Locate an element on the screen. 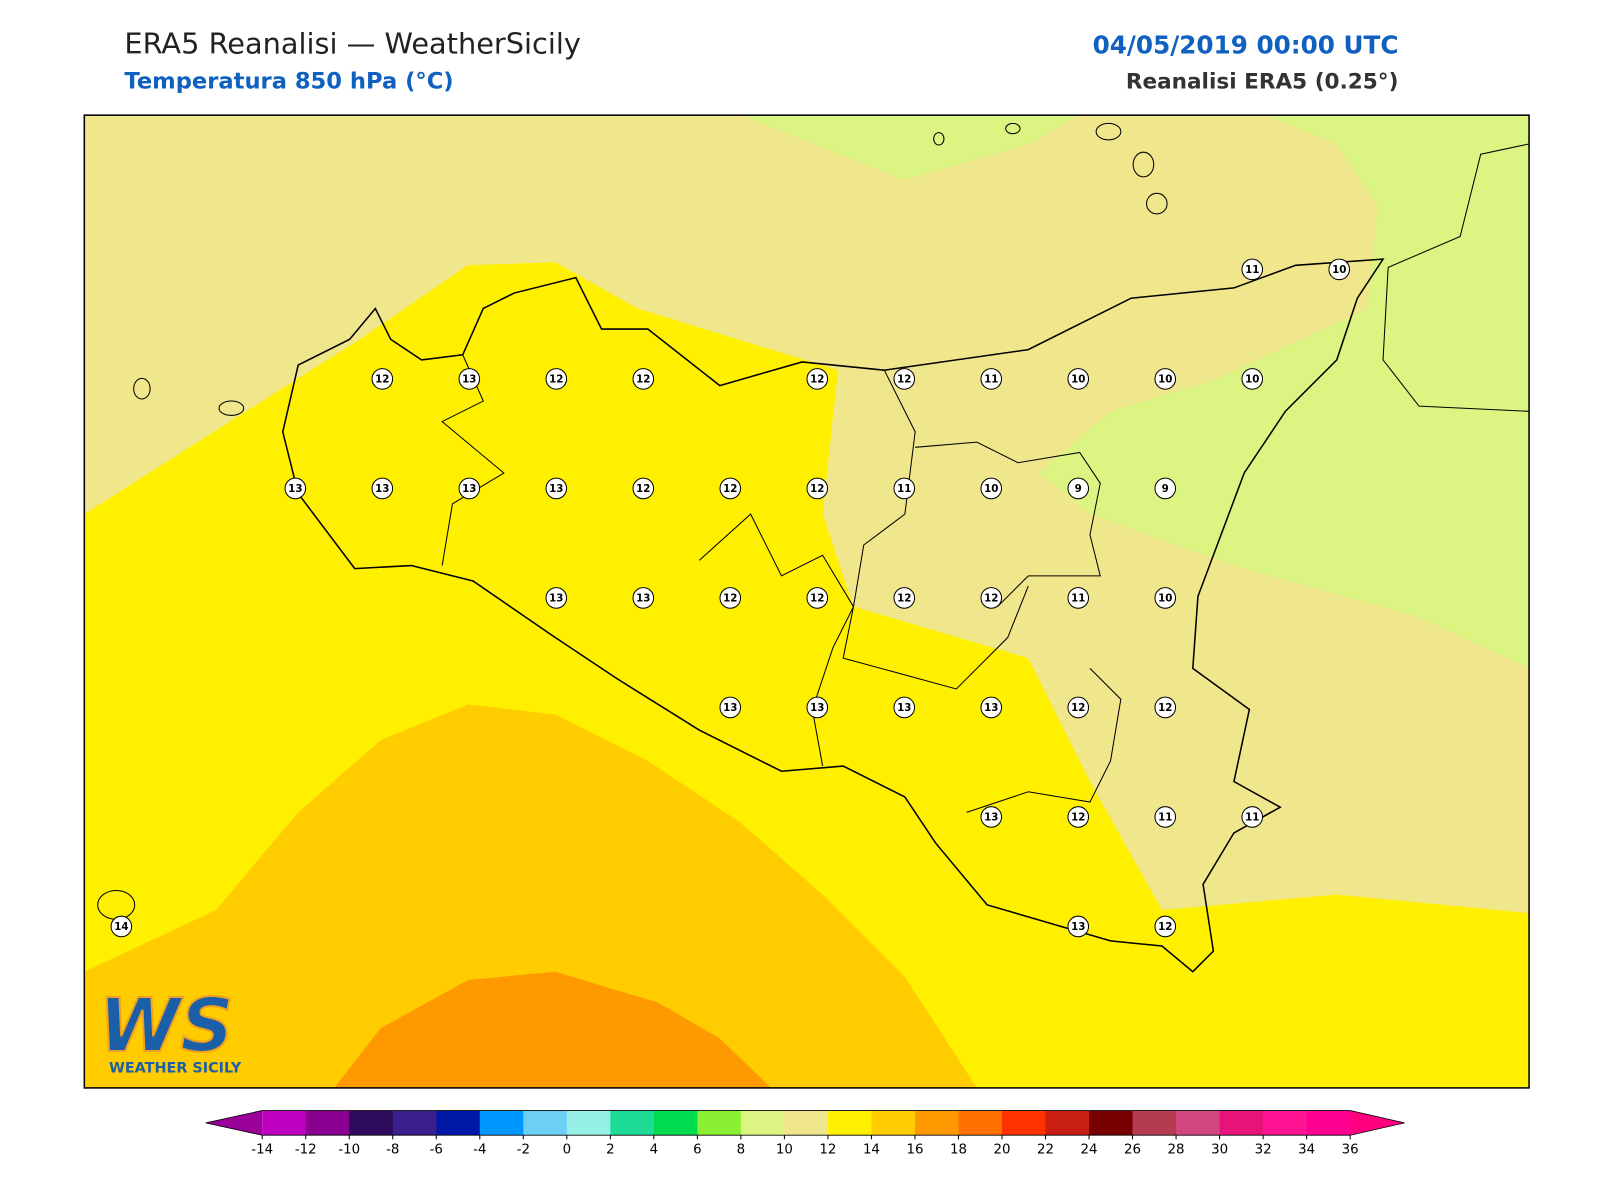 This screenshot has height=1200, width=1600. colorbar-tick-label: 18 is located at coordinates (958, 1150).